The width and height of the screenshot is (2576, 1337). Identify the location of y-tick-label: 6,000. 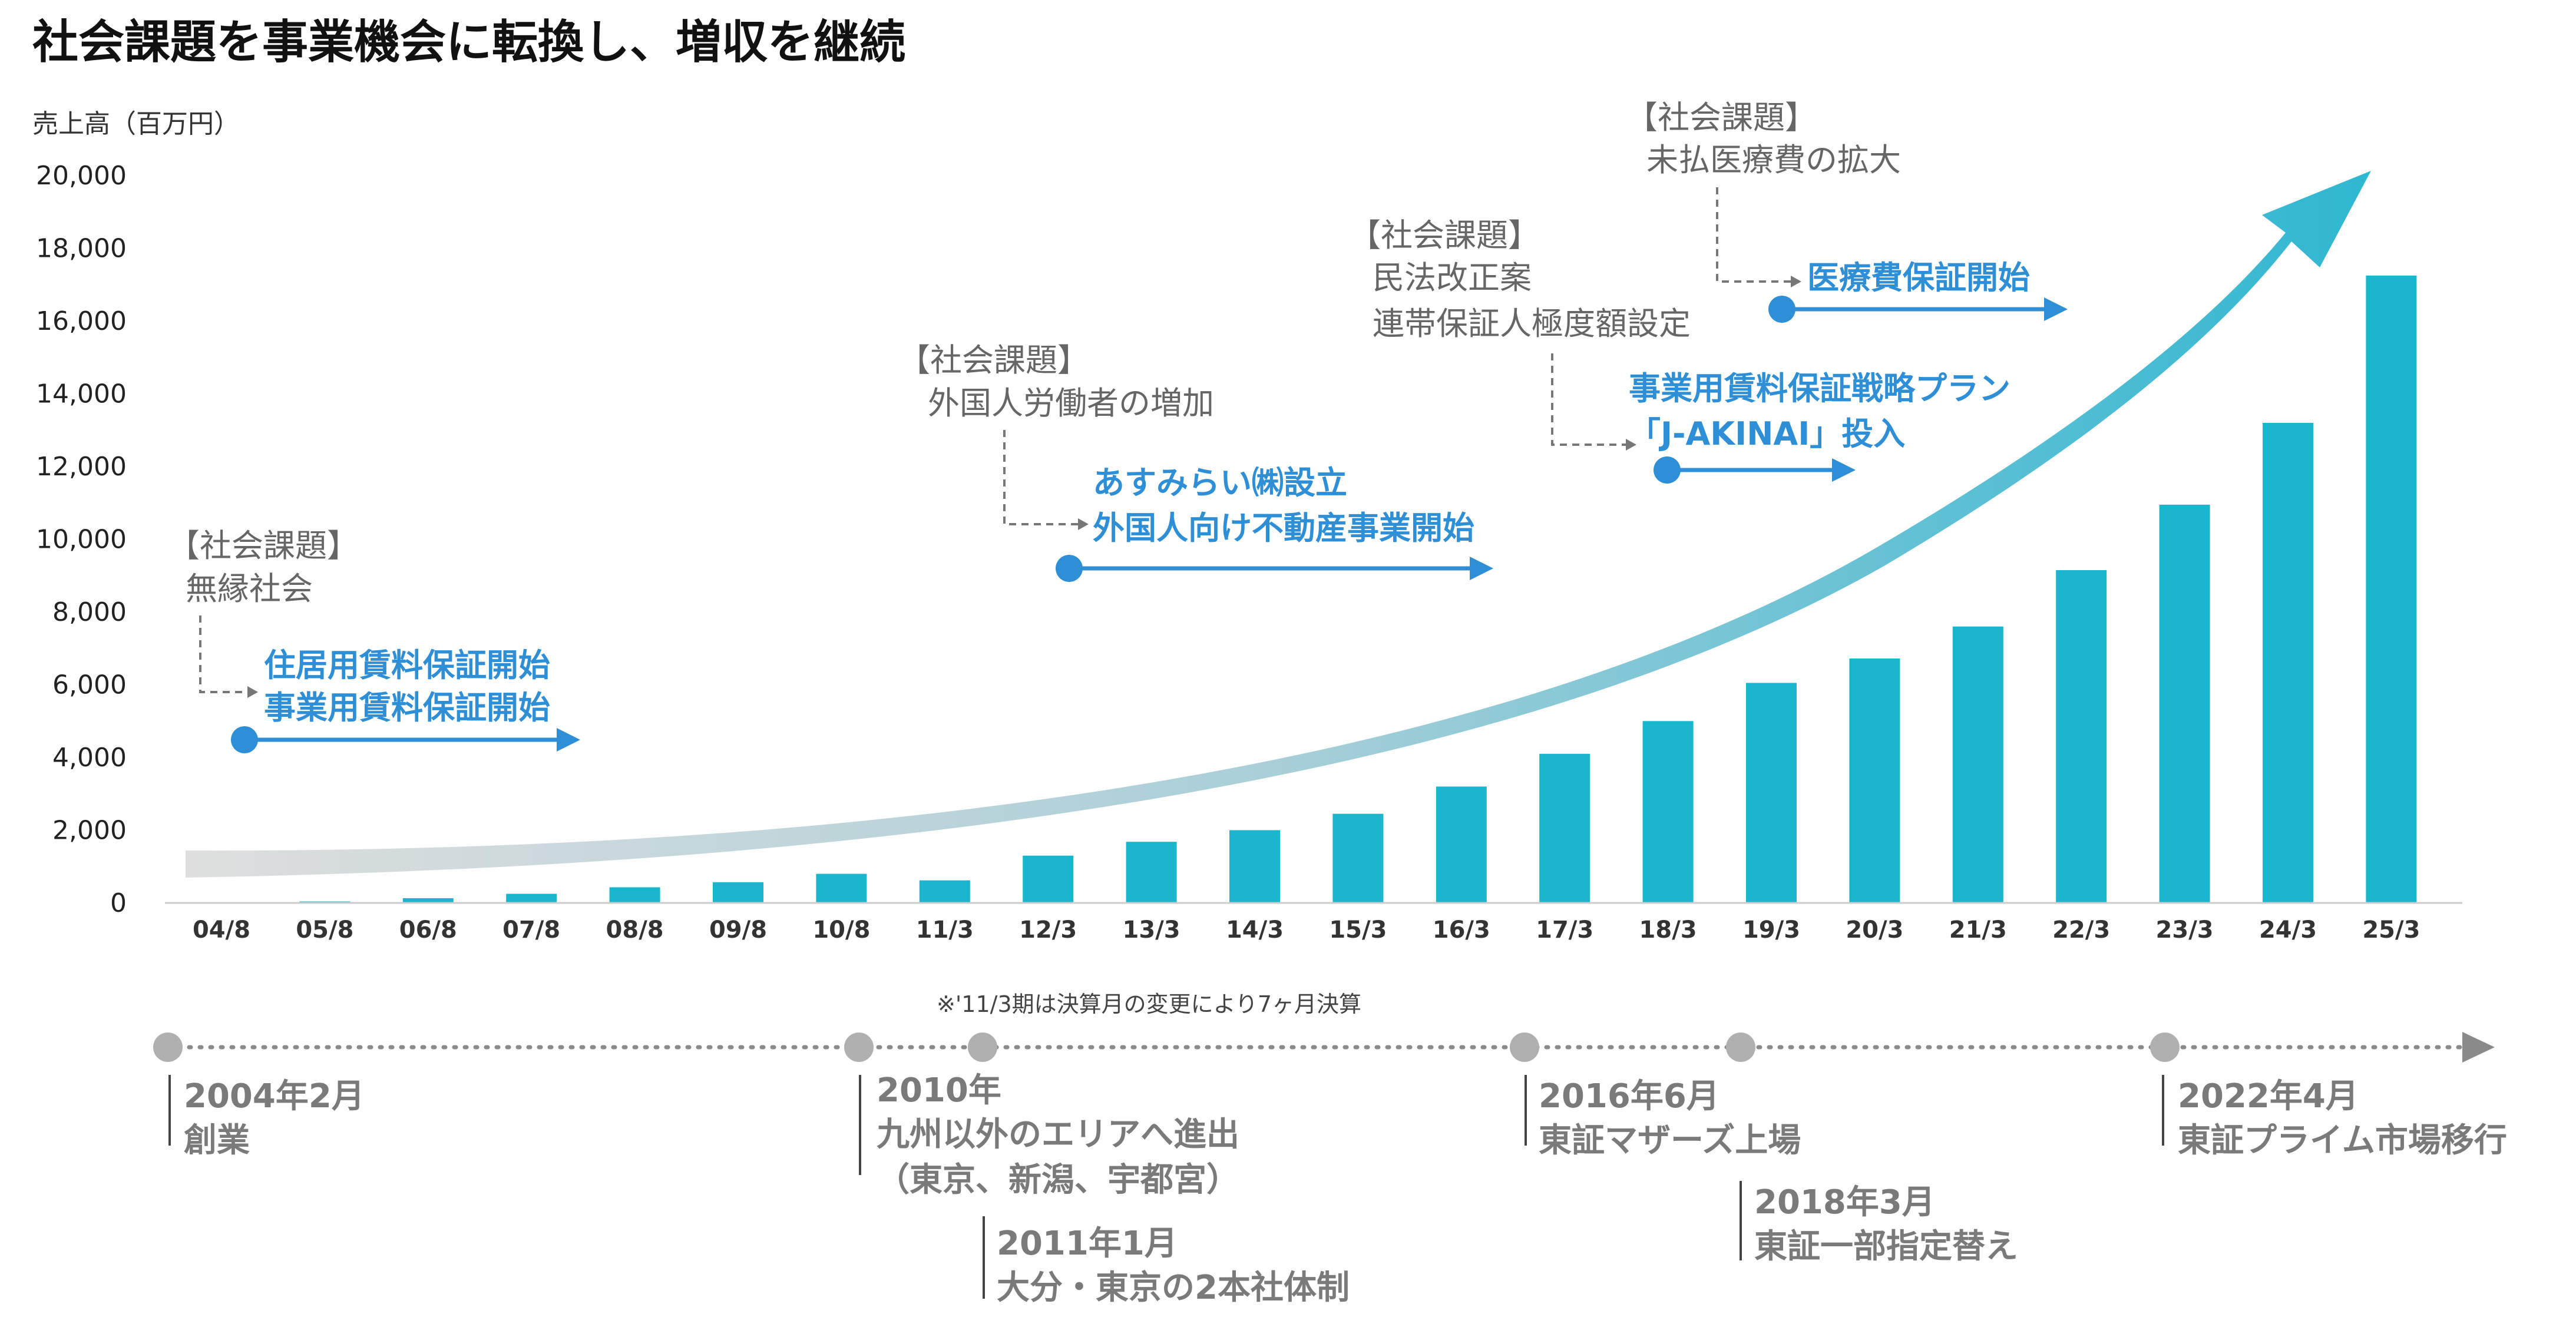
(89, 685).